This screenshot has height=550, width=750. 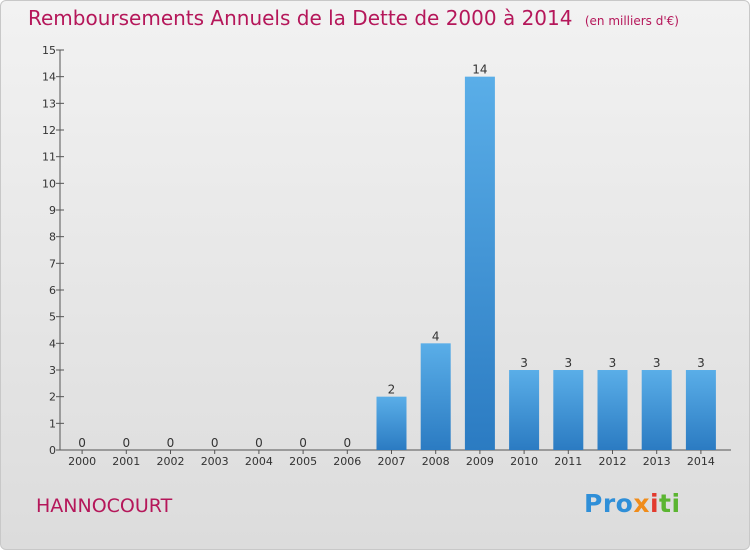 I want to click on y-tick-label: 4, so click(x=52, y=343).